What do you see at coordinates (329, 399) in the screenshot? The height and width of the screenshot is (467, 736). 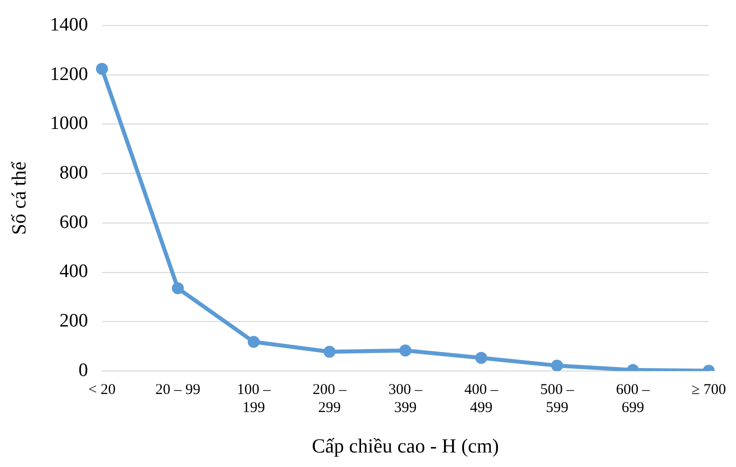 I see `x-tick-label: 200 – 299` at bounding box center [329, 399].